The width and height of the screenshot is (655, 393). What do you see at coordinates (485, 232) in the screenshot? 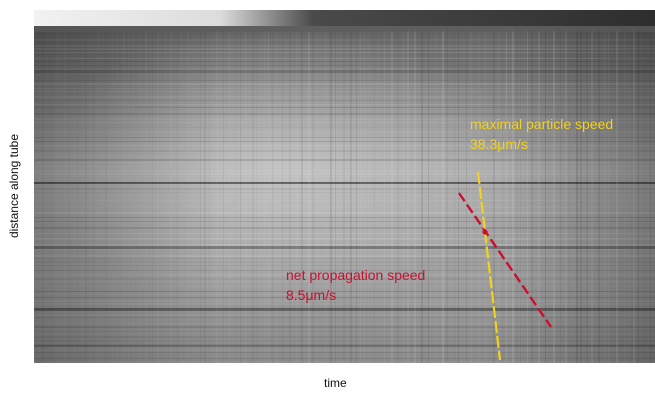
I see `intersection-point` at bounding box center [485, 232].